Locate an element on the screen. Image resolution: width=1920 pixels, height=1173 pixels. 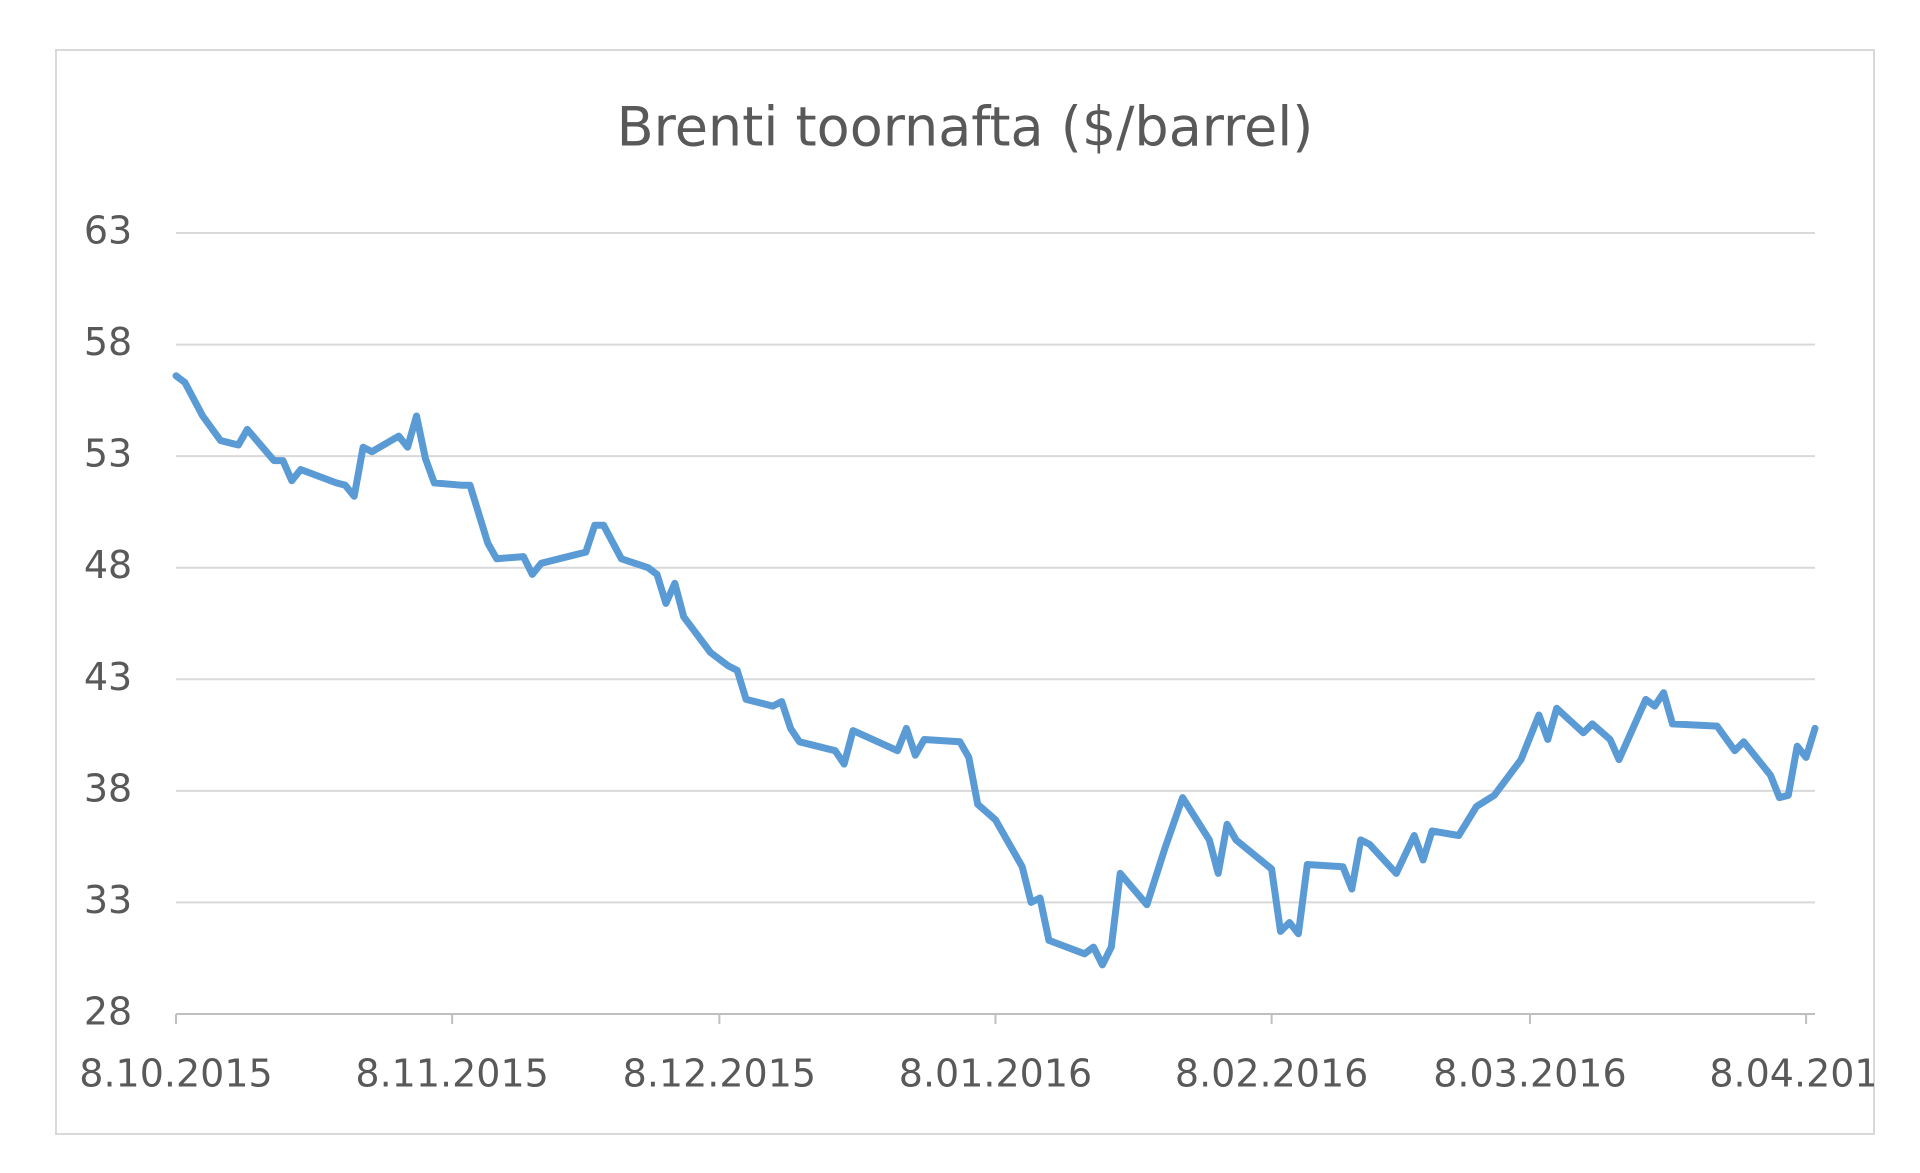
x-tick-label: 8.01.2016 is located at coordinates (995, 1074).